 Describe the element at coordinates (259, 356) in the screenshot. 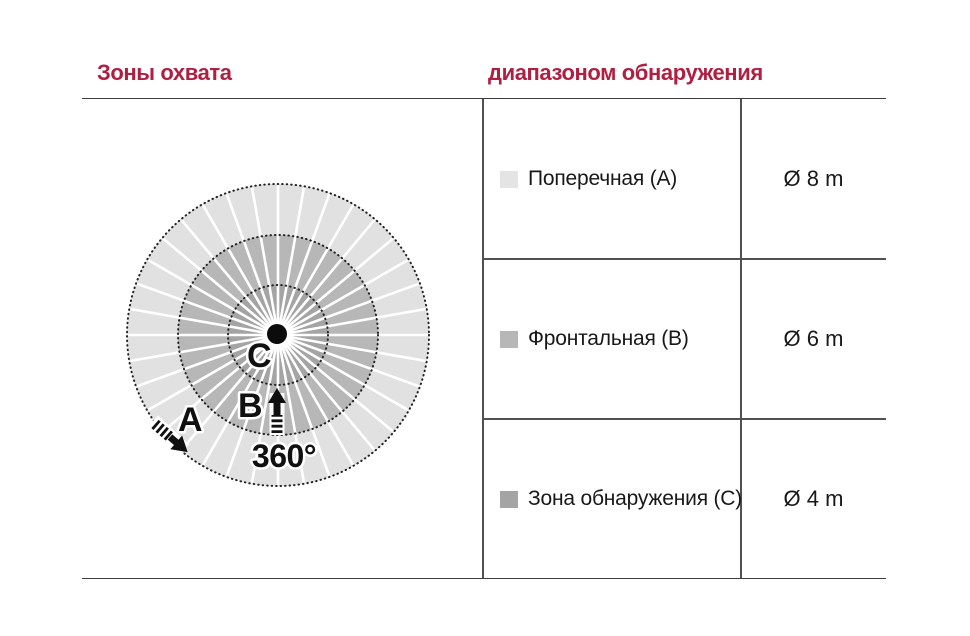

I see `zone-c-letter: C` at that location.